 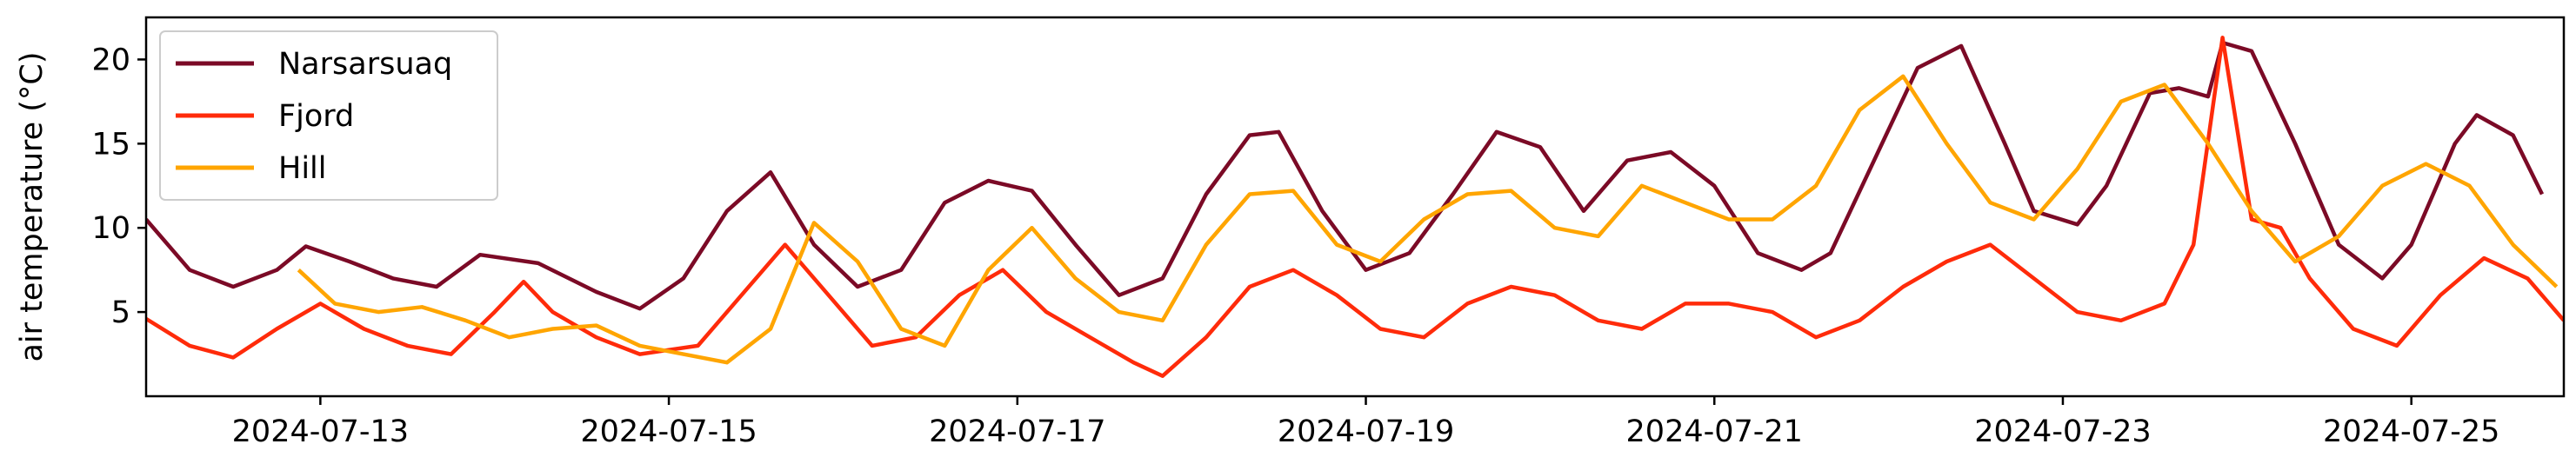 I want to click on legend-label-hill: Hill, so click(x=302, y=169).